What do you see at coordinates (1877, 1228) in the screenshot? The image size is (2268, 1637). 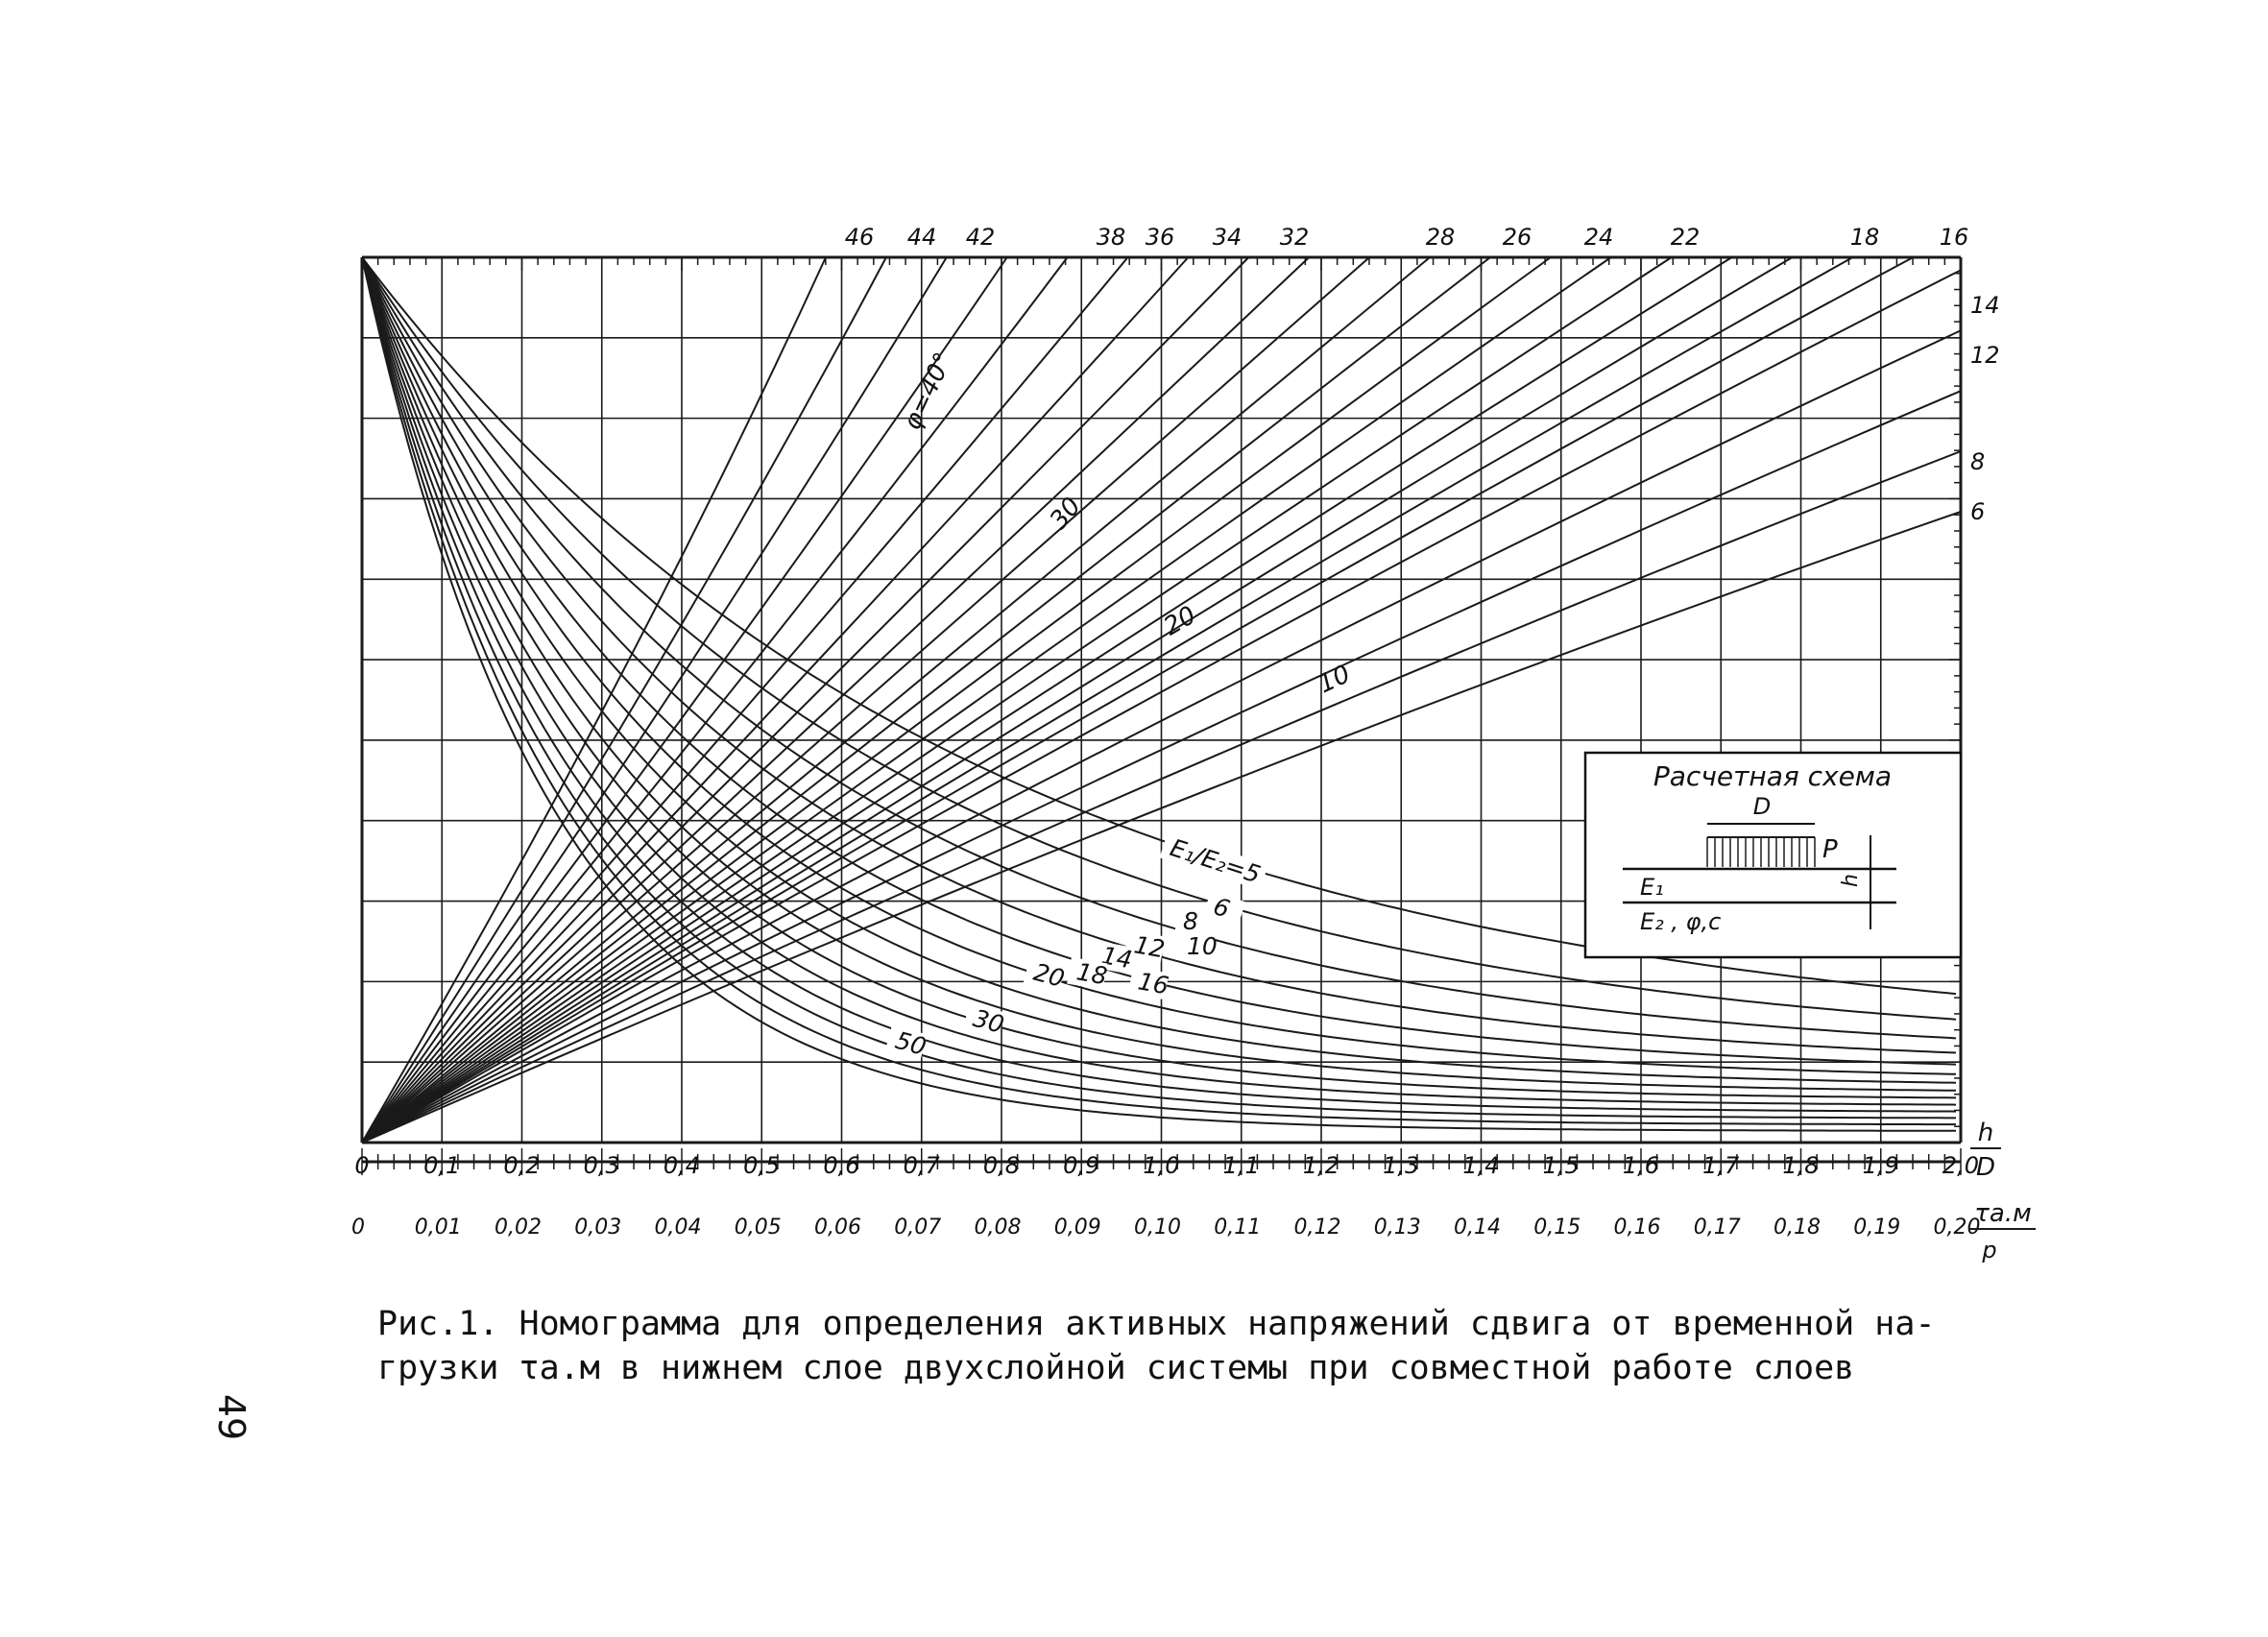 I see `tau-label: 0,19` at bounding box center [1877, 1228].